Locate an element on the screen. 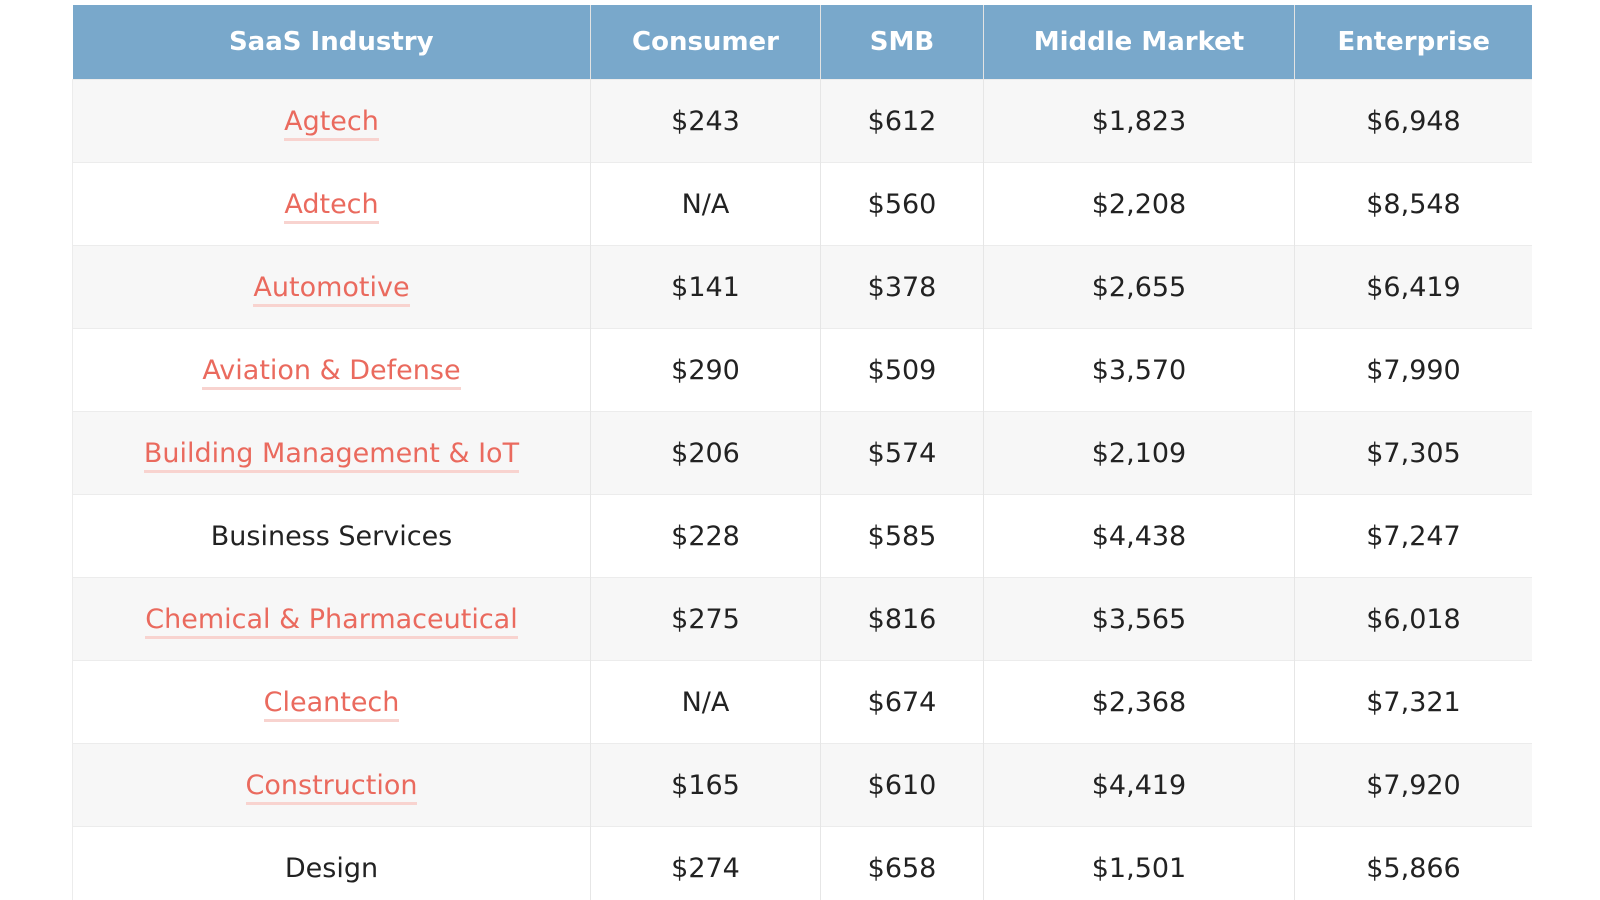  table-row: Adtech N/A $560 $2,208 $8,548 is located at coordinates (802, 204).